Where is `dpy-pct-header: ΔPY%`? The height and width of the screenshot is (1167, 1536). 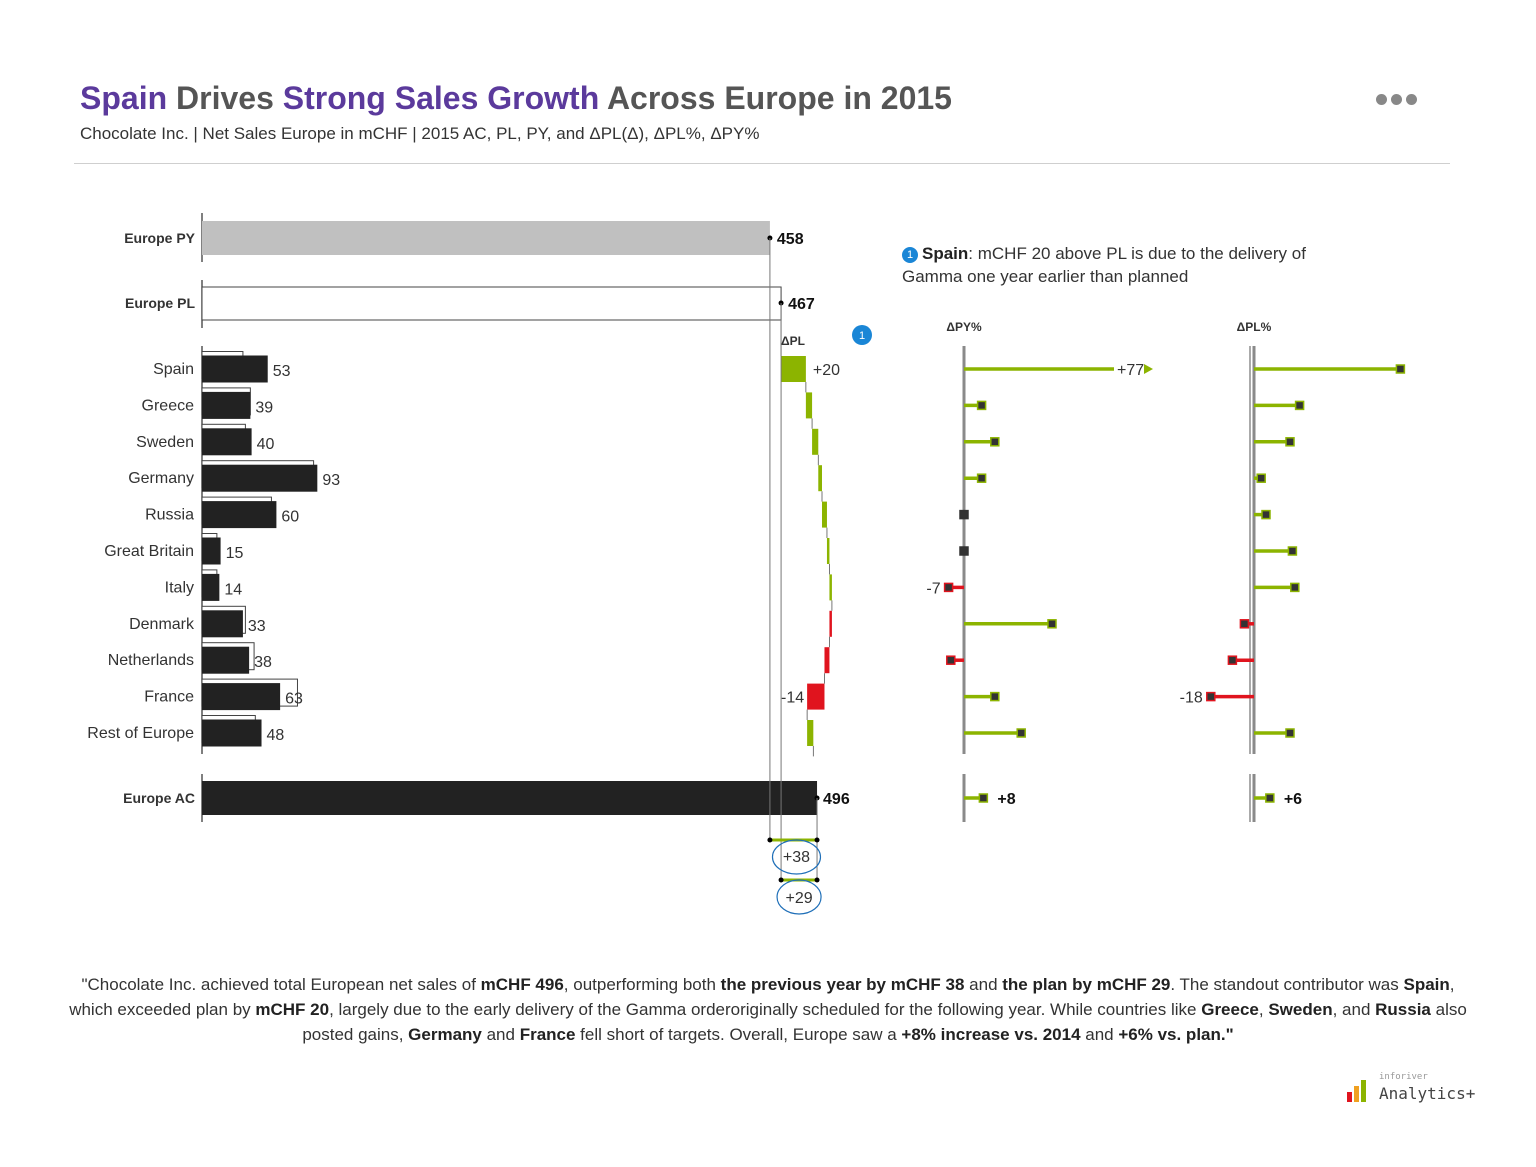 dpy-pct-header: ΔPY% is located at coordinates (964, 327).